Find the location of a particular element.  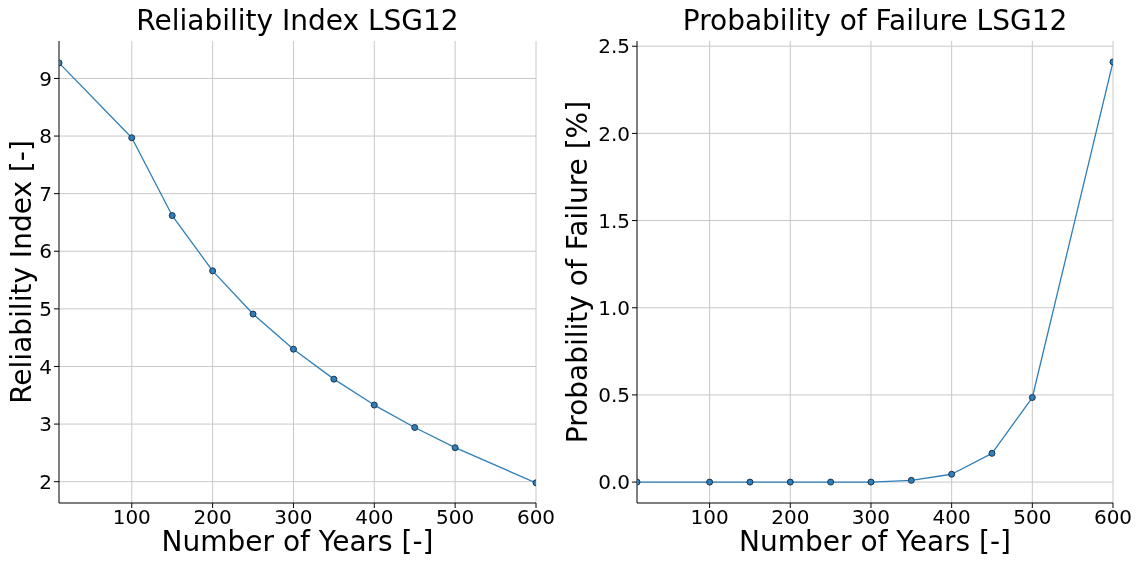

y-tick-label: 9 is located at coordinates (45, 78).